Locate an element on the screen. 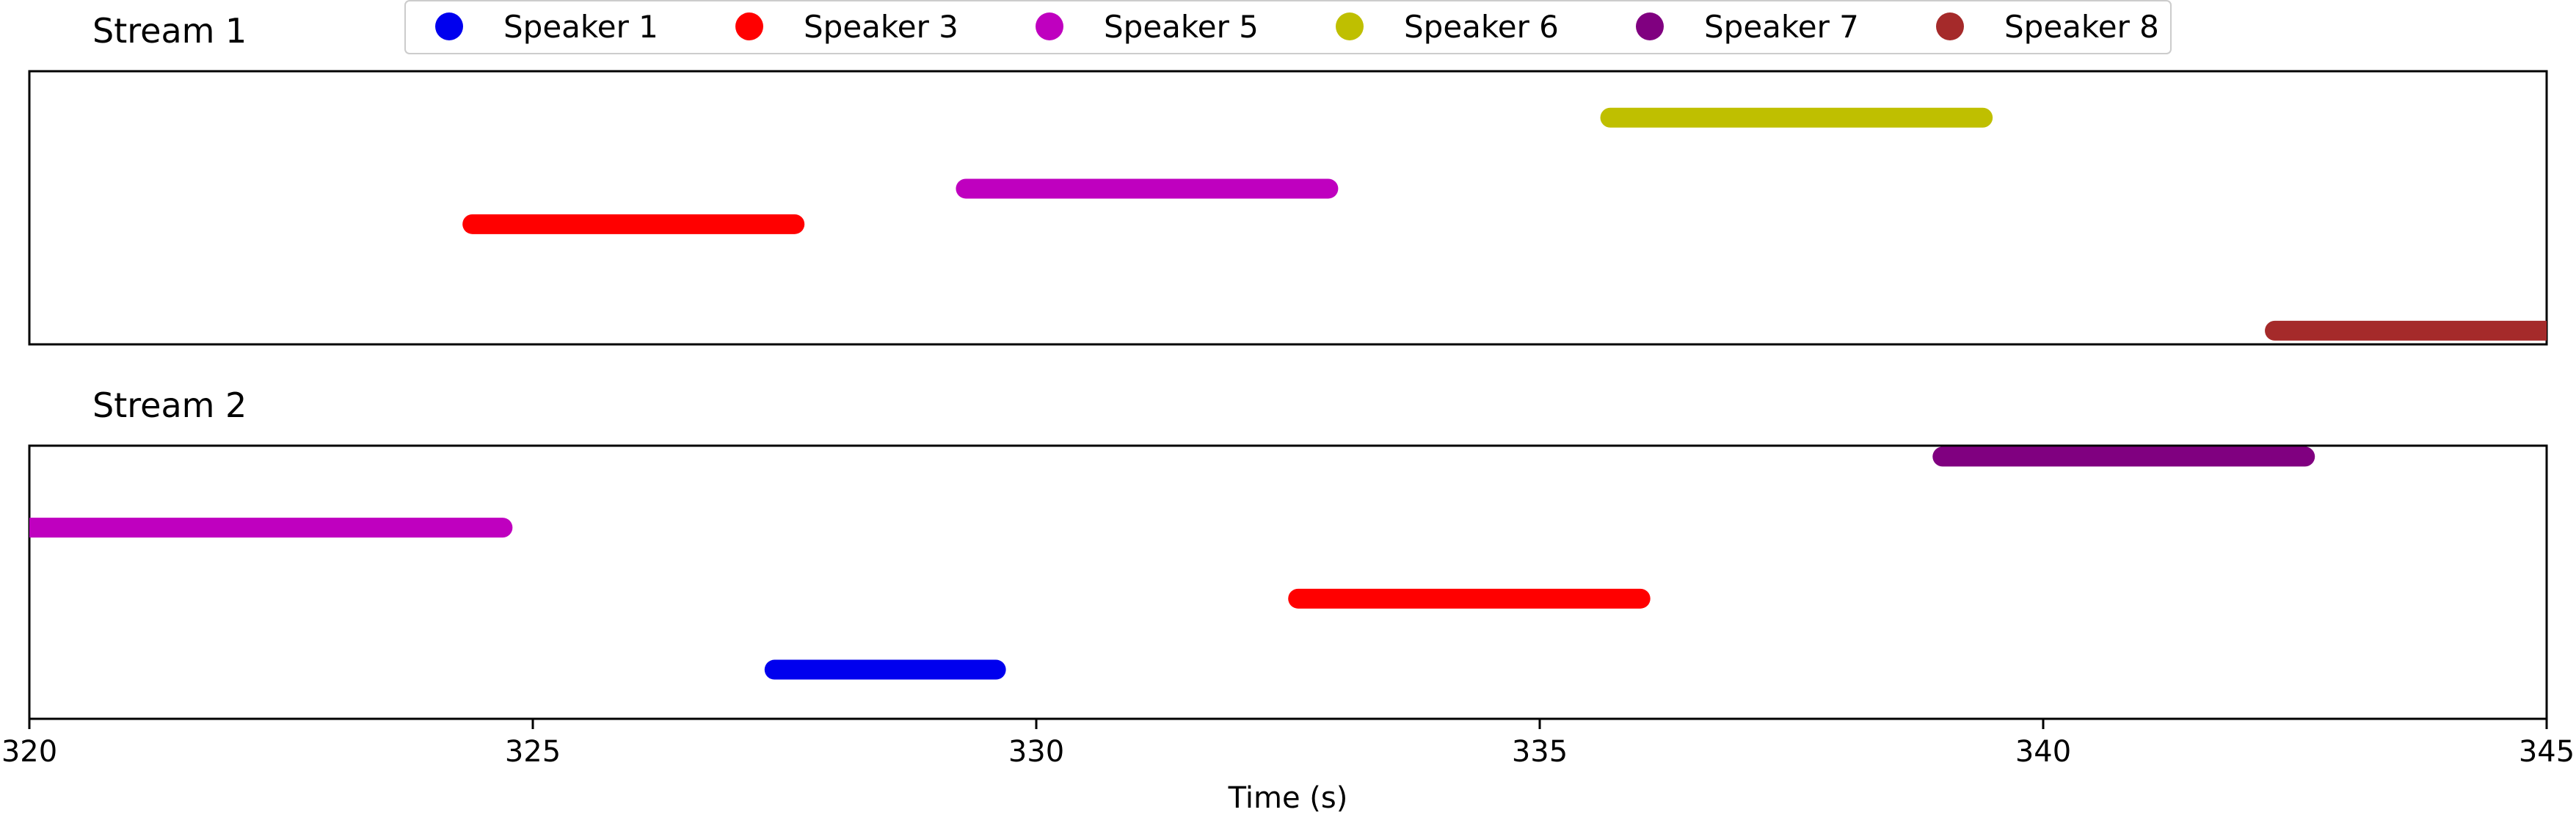 This screenshot has height=815, width=2576. legend-label-speaker-1: Speaker 1 is located at coordinates (580, 27).